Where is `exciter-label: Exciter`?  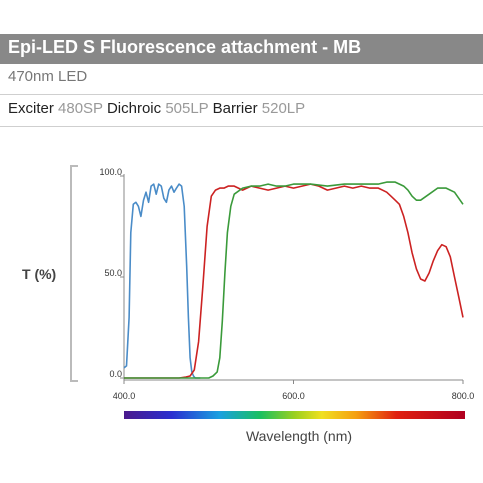
exciter-label: Exciter is located at coordinates (31, 108).